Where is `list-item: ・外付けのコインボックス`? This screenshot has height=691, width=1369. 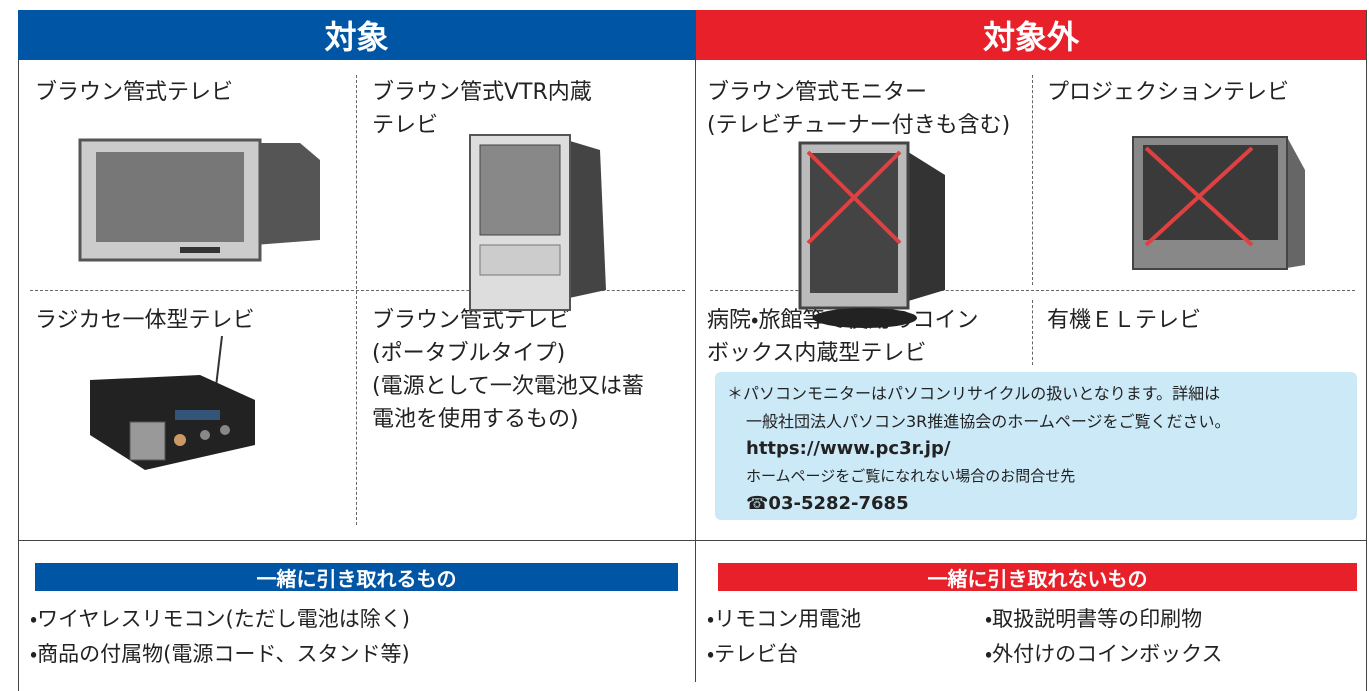 list-item: ・外付けのコインボックス is located at coordinates (1104, 654).